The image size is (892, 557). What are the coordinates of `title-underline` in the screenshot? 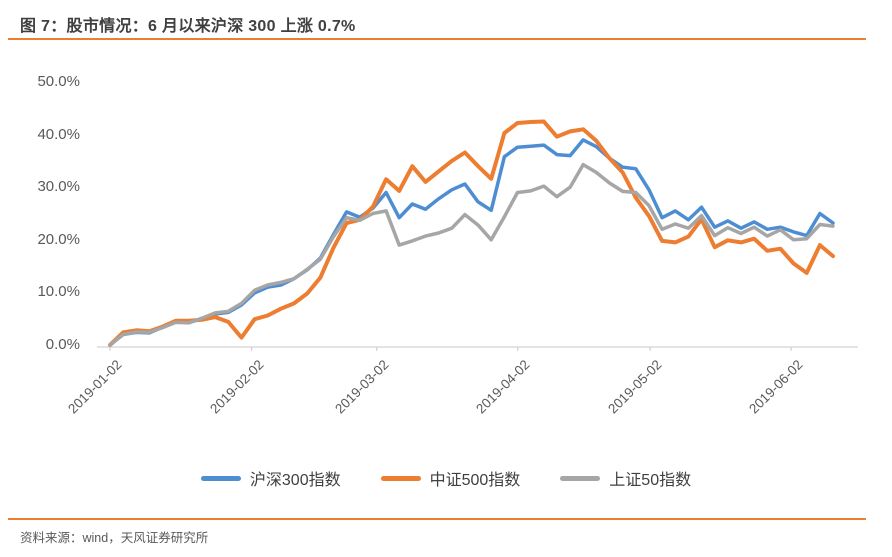 It's located at (437, 39).